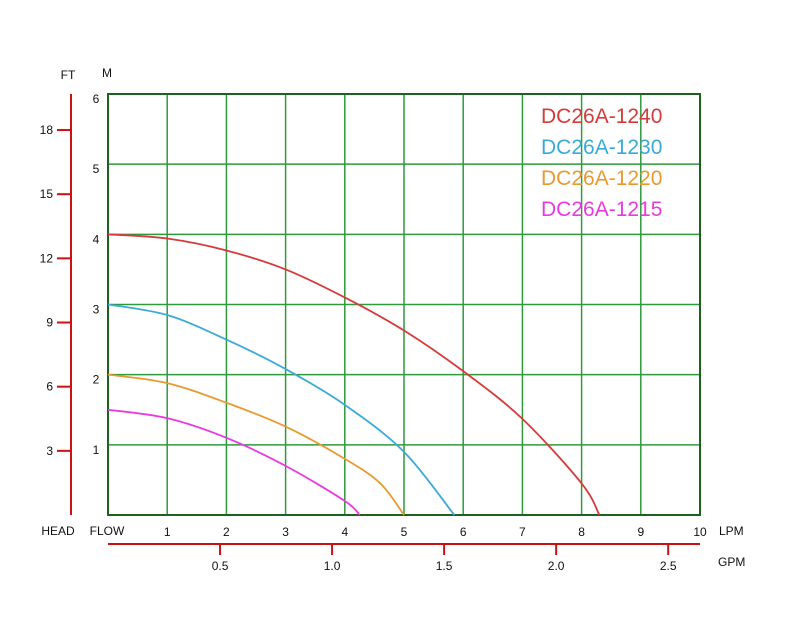  I want to click on x-tick-label: 5, so click(404, 532).